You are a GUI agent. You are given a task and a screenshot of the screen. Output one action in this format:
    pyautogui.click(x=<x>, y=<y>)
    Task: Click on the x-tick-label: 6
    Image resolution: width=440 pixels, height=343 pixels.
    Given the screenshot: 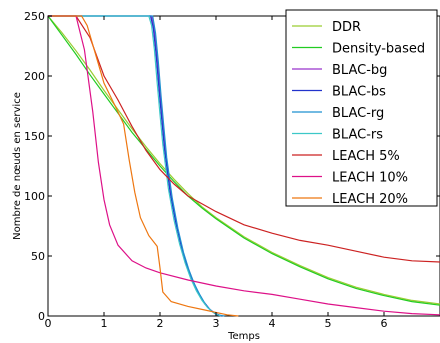 What is the action you would take?
    pyautogui.click(x=384, y=323)
    